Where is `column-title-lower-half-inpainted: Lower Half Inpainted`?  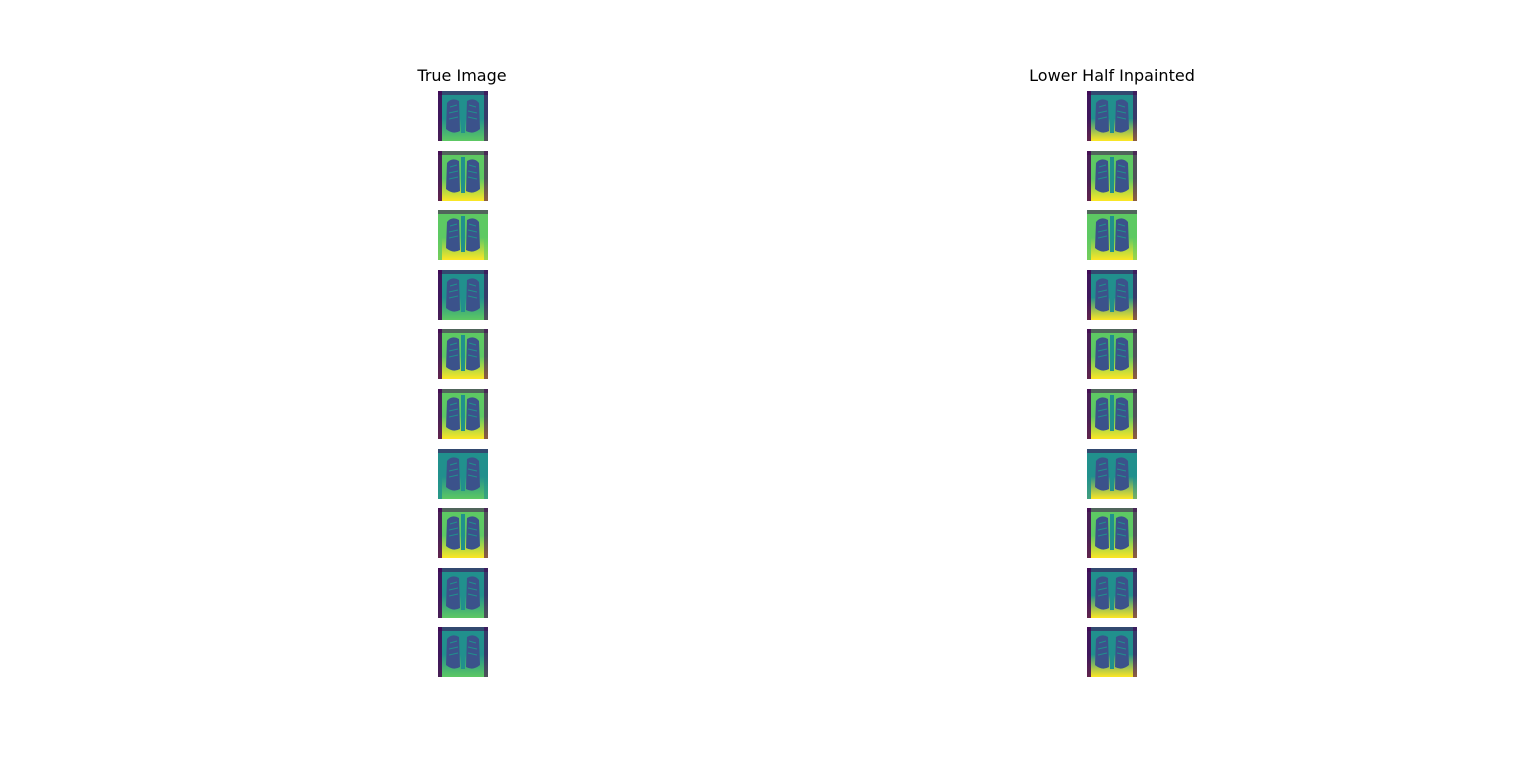 column-title-lower-half-inpainted: Lower Half Inpainted is located at coordinates (1112, 75).